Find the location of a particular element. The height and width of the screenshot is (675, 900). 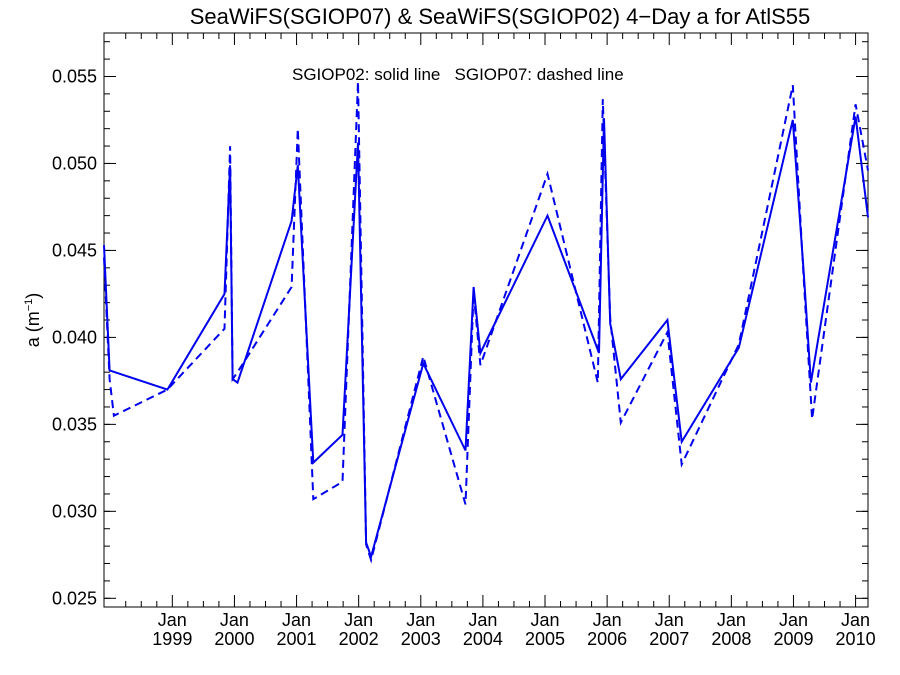

x-tick-label-year: 2005 is located at coordinates (545, 639).